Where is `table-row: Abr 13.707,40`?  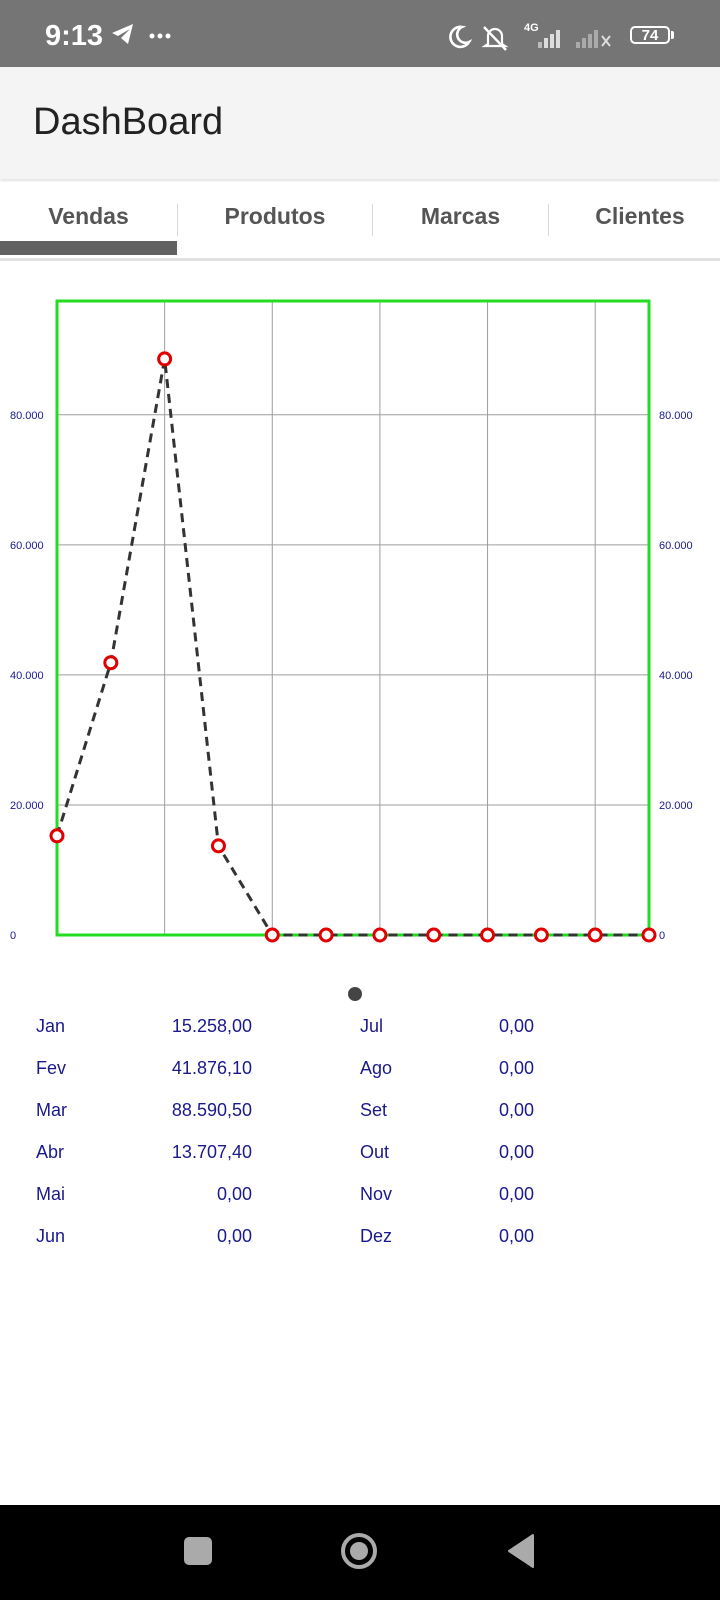 table-row: Abr 13.707,40 is located at coordinates (196, 1157).